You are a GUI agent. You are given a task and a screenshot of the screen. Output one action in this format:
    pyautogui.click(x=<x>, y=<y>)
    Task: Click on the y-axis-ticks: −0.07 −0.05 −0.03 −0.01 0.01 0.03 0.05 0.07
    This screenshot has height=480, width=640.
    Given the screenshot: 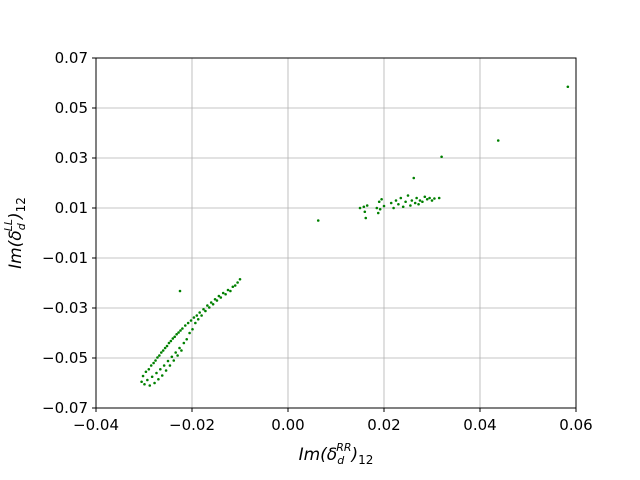 What is the action you would take?
    pyautogui.click(x=69, y=233)
    